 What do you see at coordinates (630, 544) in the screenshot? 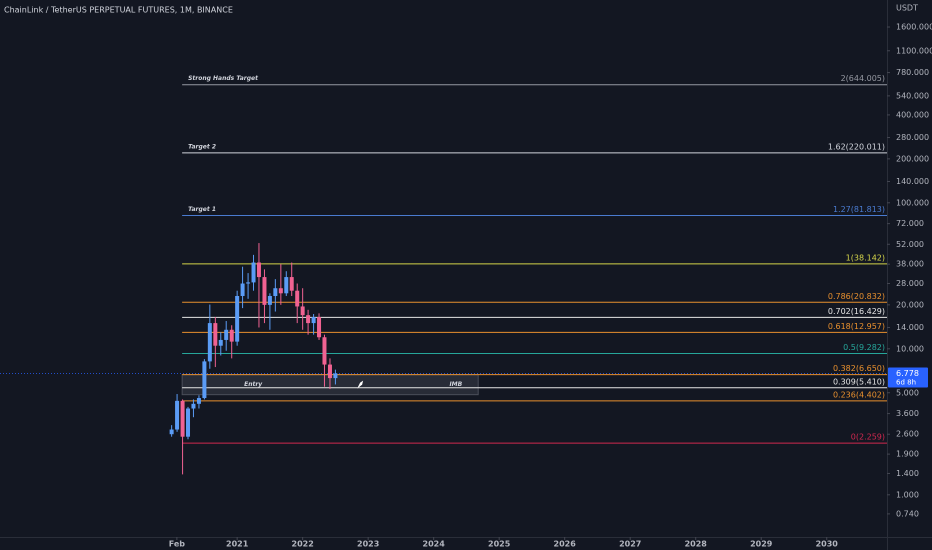
I see `x-tick-label: 2027` at bounding box center [630, 544].